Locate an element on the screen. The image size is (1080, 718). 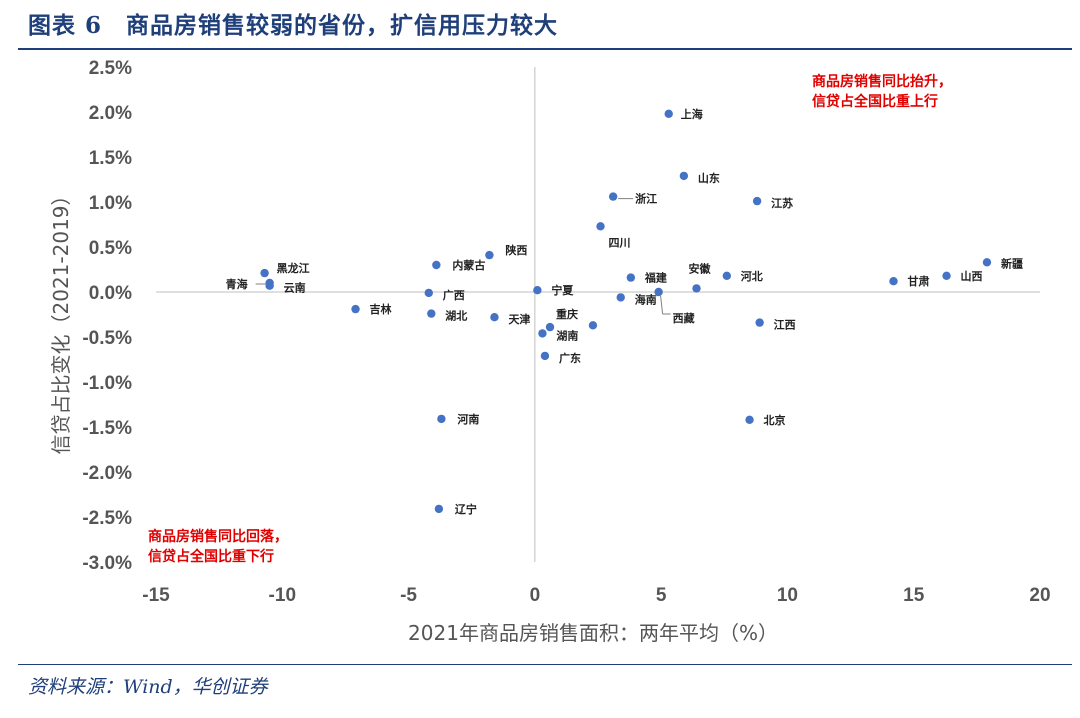
point-label: 山东 is located at coordinates (709, 178).